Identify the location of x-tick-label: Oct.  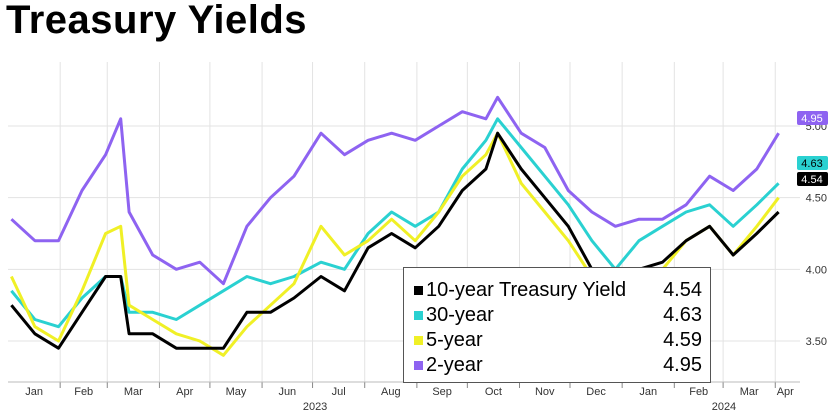
(493, 392).